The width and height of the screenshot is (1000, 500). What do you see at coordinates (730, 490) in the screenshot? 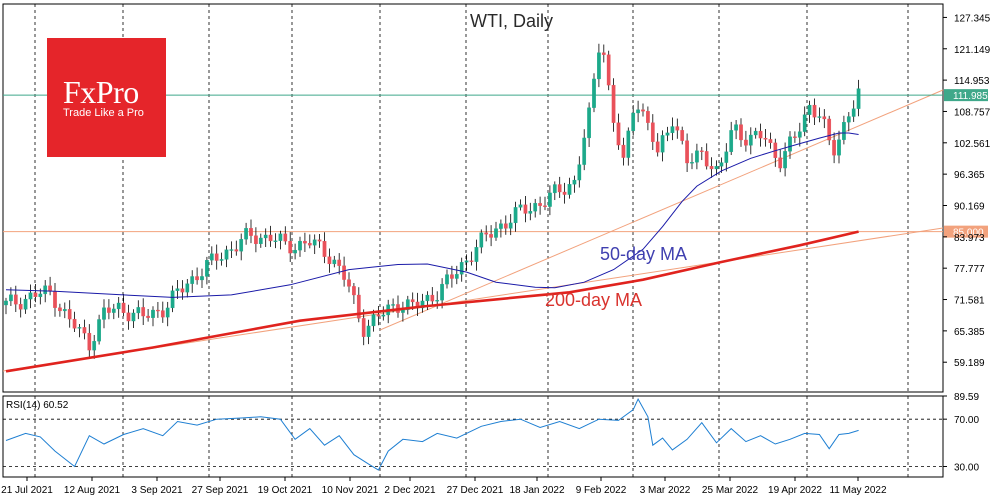
I see `x-tick-label: 25 Mar 2022` at bounding box center [730, 490].